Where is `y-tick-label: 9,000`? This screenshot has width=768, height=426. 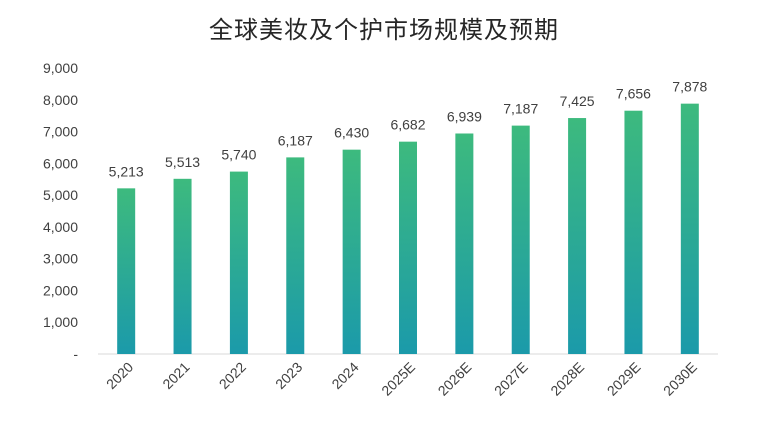
y-tick-label: 9,000 is located at coordinates (60, 68).